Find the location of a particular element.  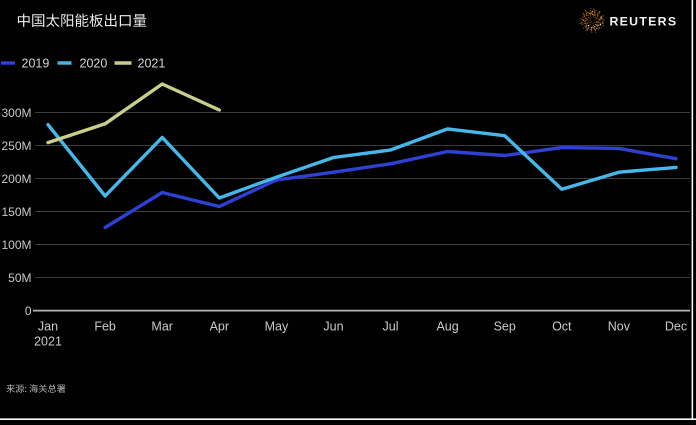

svg-text: Sep is located at coordinates (505, 327).